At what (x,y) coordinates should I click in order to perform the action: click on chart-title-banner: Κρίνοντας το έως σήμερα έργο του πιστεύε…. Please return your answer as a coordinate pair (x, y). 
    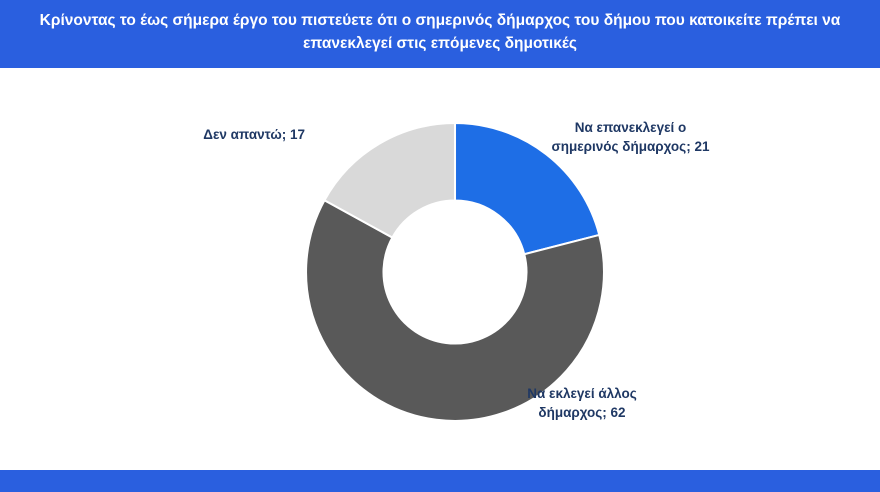
    Looking at the image, I should click on (440, 34).